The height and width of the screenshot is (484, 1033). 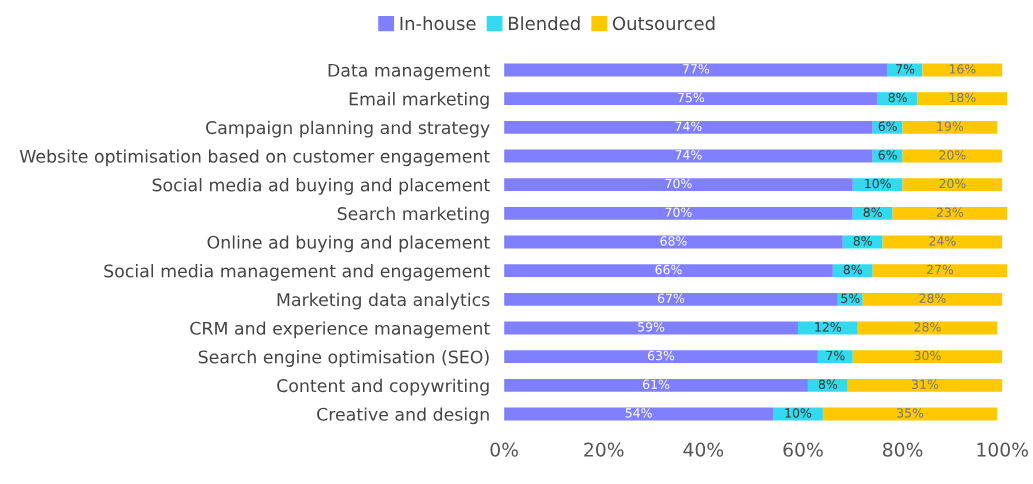 I want to click on y-tick-label: Online ad buying and placement, so click(x=348, y=244).